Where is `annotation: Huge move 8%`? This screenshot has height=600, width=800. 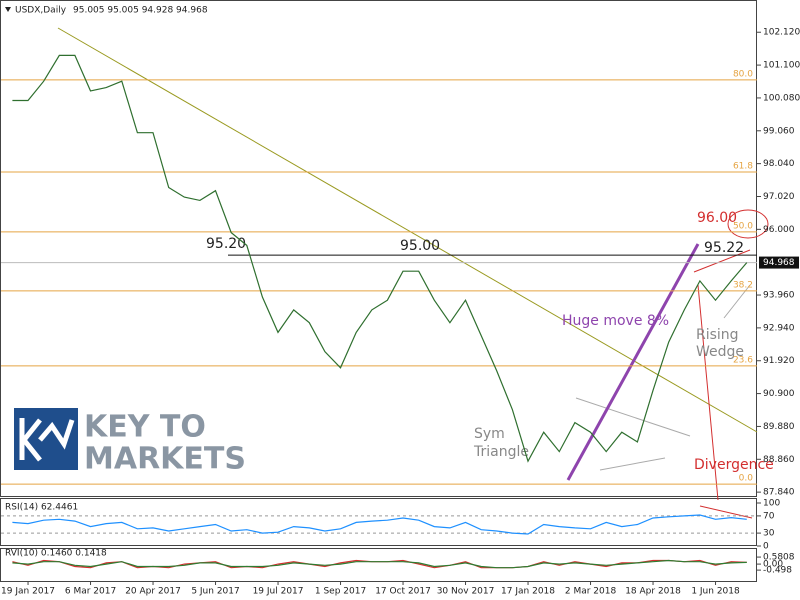
annotation: Huge move 8% is located at coordinates (615, 321).